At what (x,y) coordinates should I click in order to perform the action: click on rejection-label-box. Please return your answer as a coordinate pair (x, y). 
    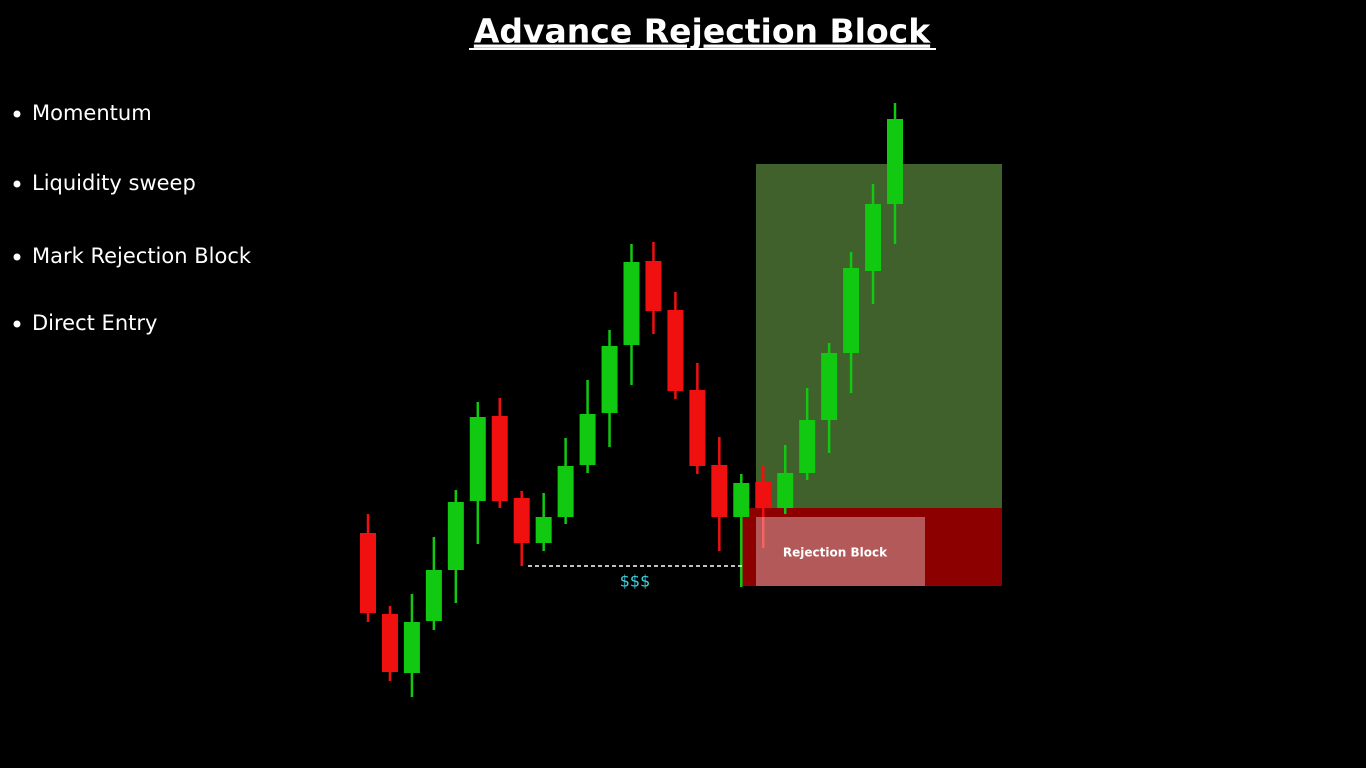
    Looking at the image, I should click on (840, 551).